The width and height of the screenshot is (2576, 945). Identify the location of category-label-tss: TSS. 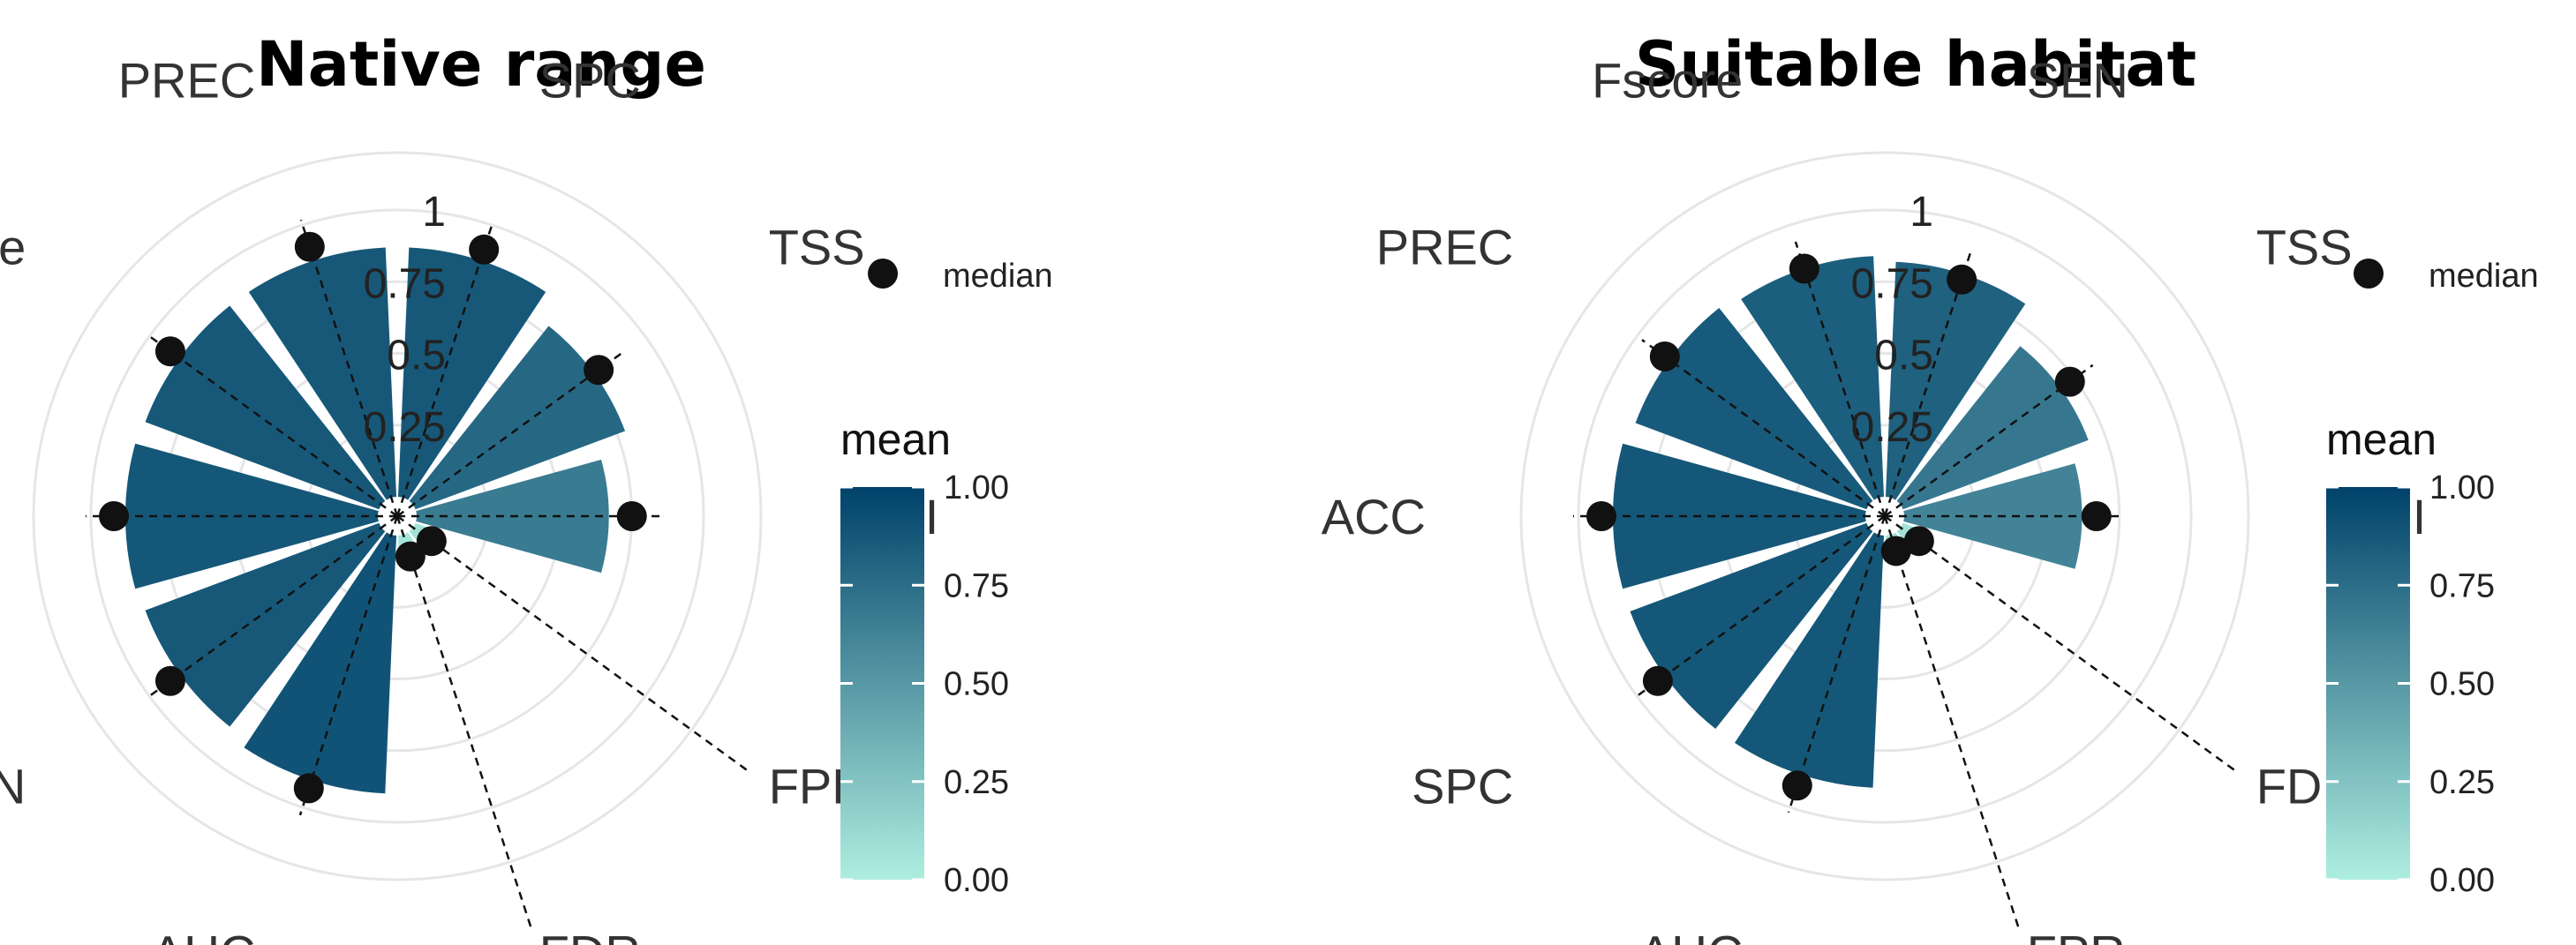
(2305, 246).